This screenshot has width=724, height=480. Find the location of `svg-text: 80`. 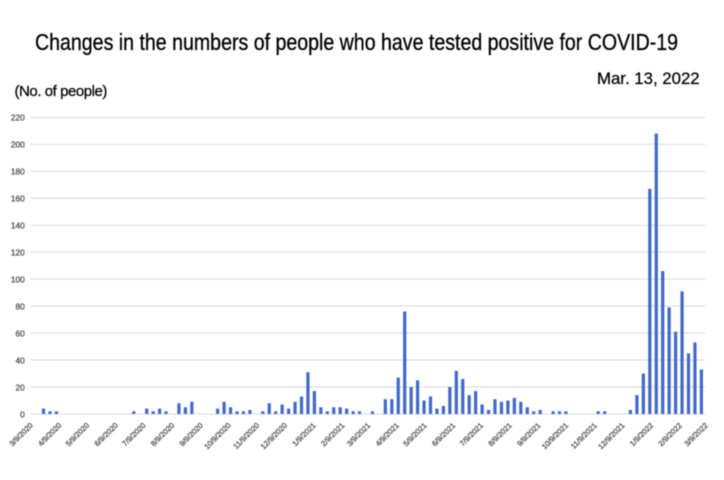

svg-text: 80 is located at coordinates (20, 307).